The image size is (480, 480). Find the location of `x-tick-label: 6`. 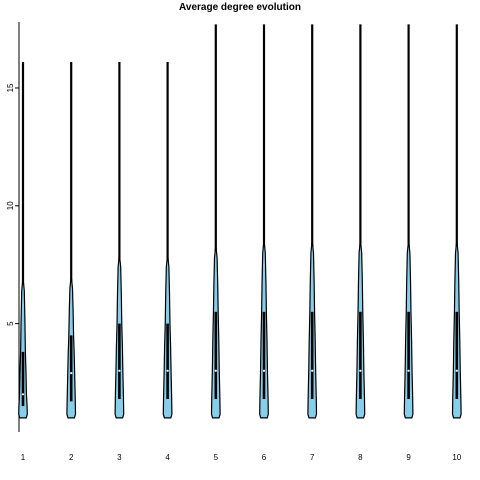

x-tick-label: 6 is located at coordinates (264, 457).